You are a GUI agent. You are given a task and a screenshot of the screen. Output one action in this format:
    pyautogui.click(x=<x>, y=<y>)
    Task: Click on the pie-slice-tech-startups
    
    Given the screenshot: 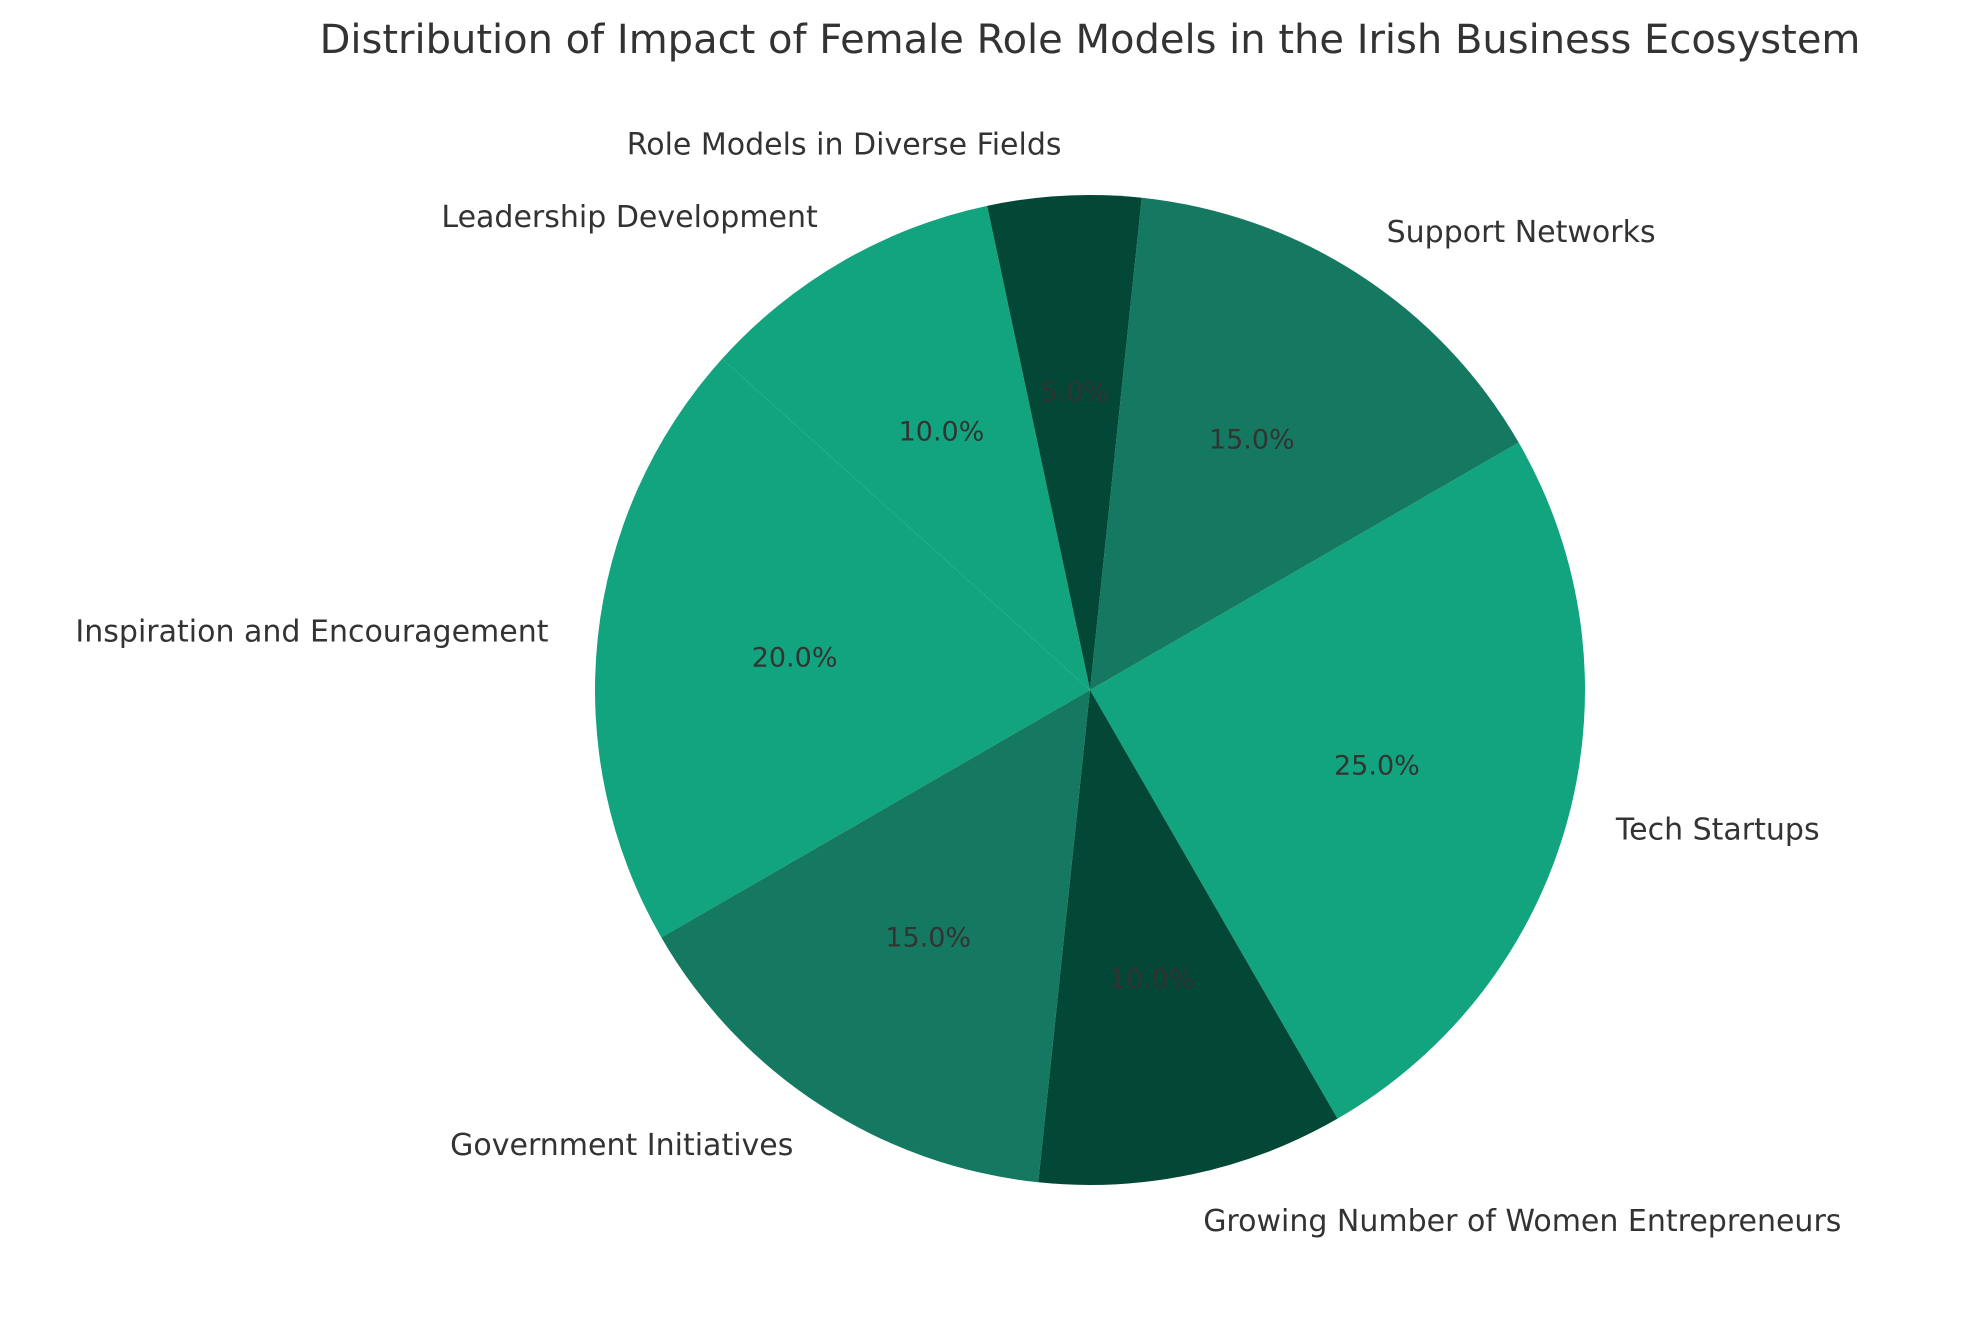 What is the action you would take?
    pyautogui.click(x=1337, y=780)
    